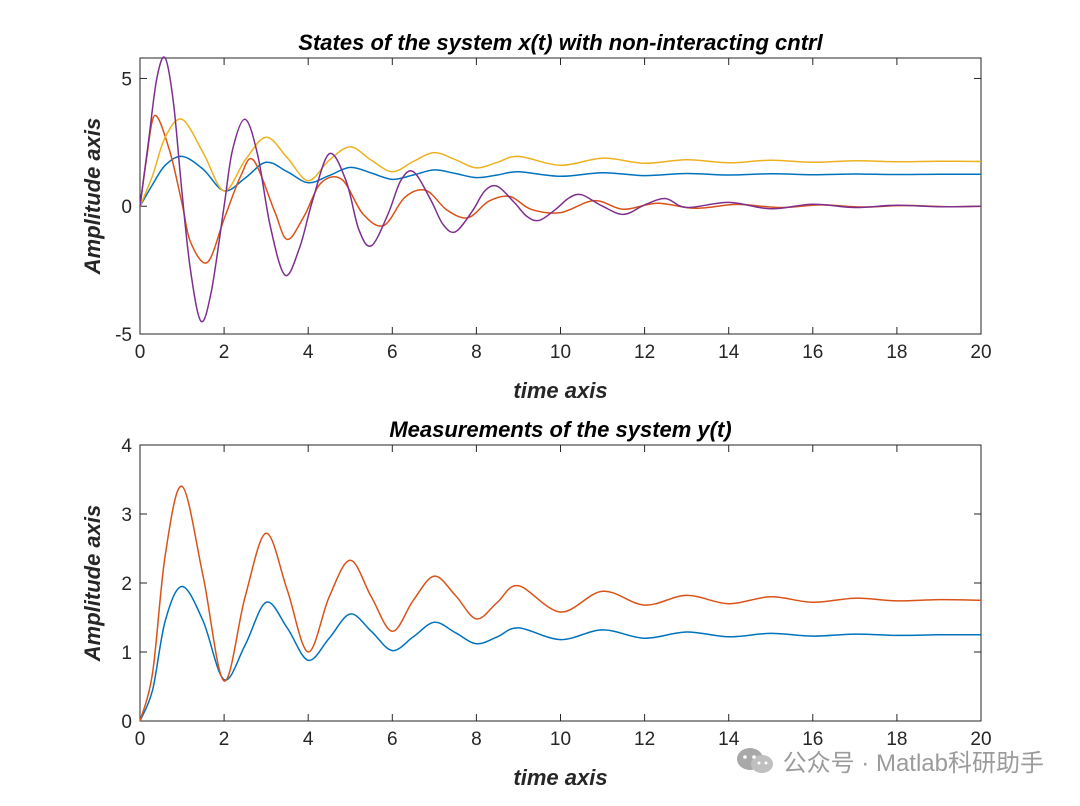  I want to click on states-xtick-label-14: 14, so click(729, 352).